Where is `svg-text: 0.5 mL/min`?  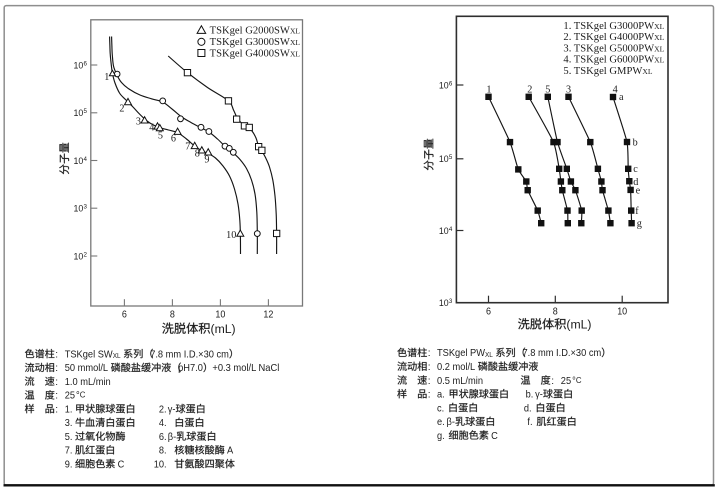
svg-text: 0.5 mL/min is located at coordinates (460, 381).